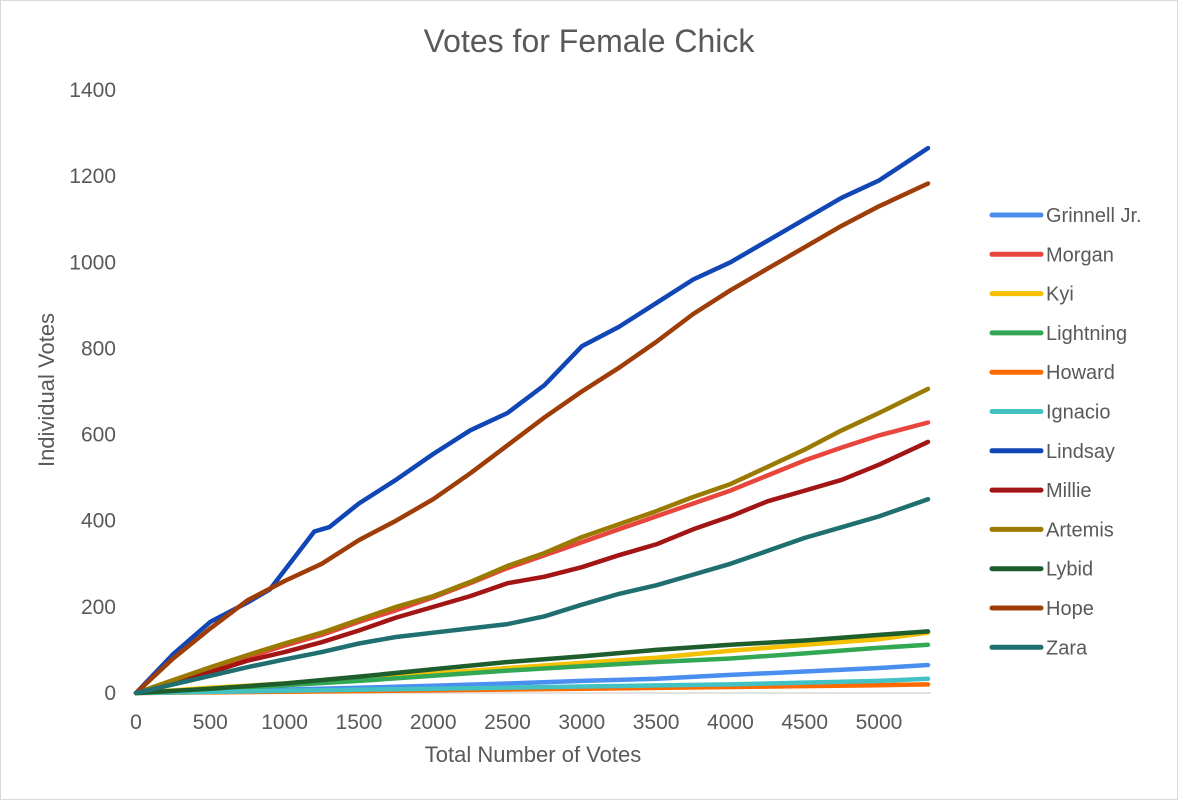 The image size is (1178, 800). I want to click on legend-item: Ignacio, so click(1050, 413).